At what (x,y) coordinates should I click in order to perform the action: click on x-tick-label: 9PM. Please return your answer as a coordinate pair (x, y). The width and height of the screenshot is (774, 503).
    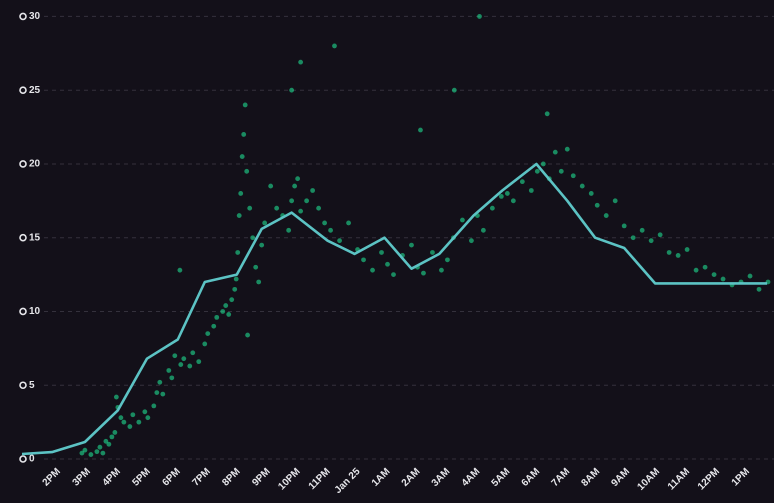
    Looking at the image, I should click on (261, 477).